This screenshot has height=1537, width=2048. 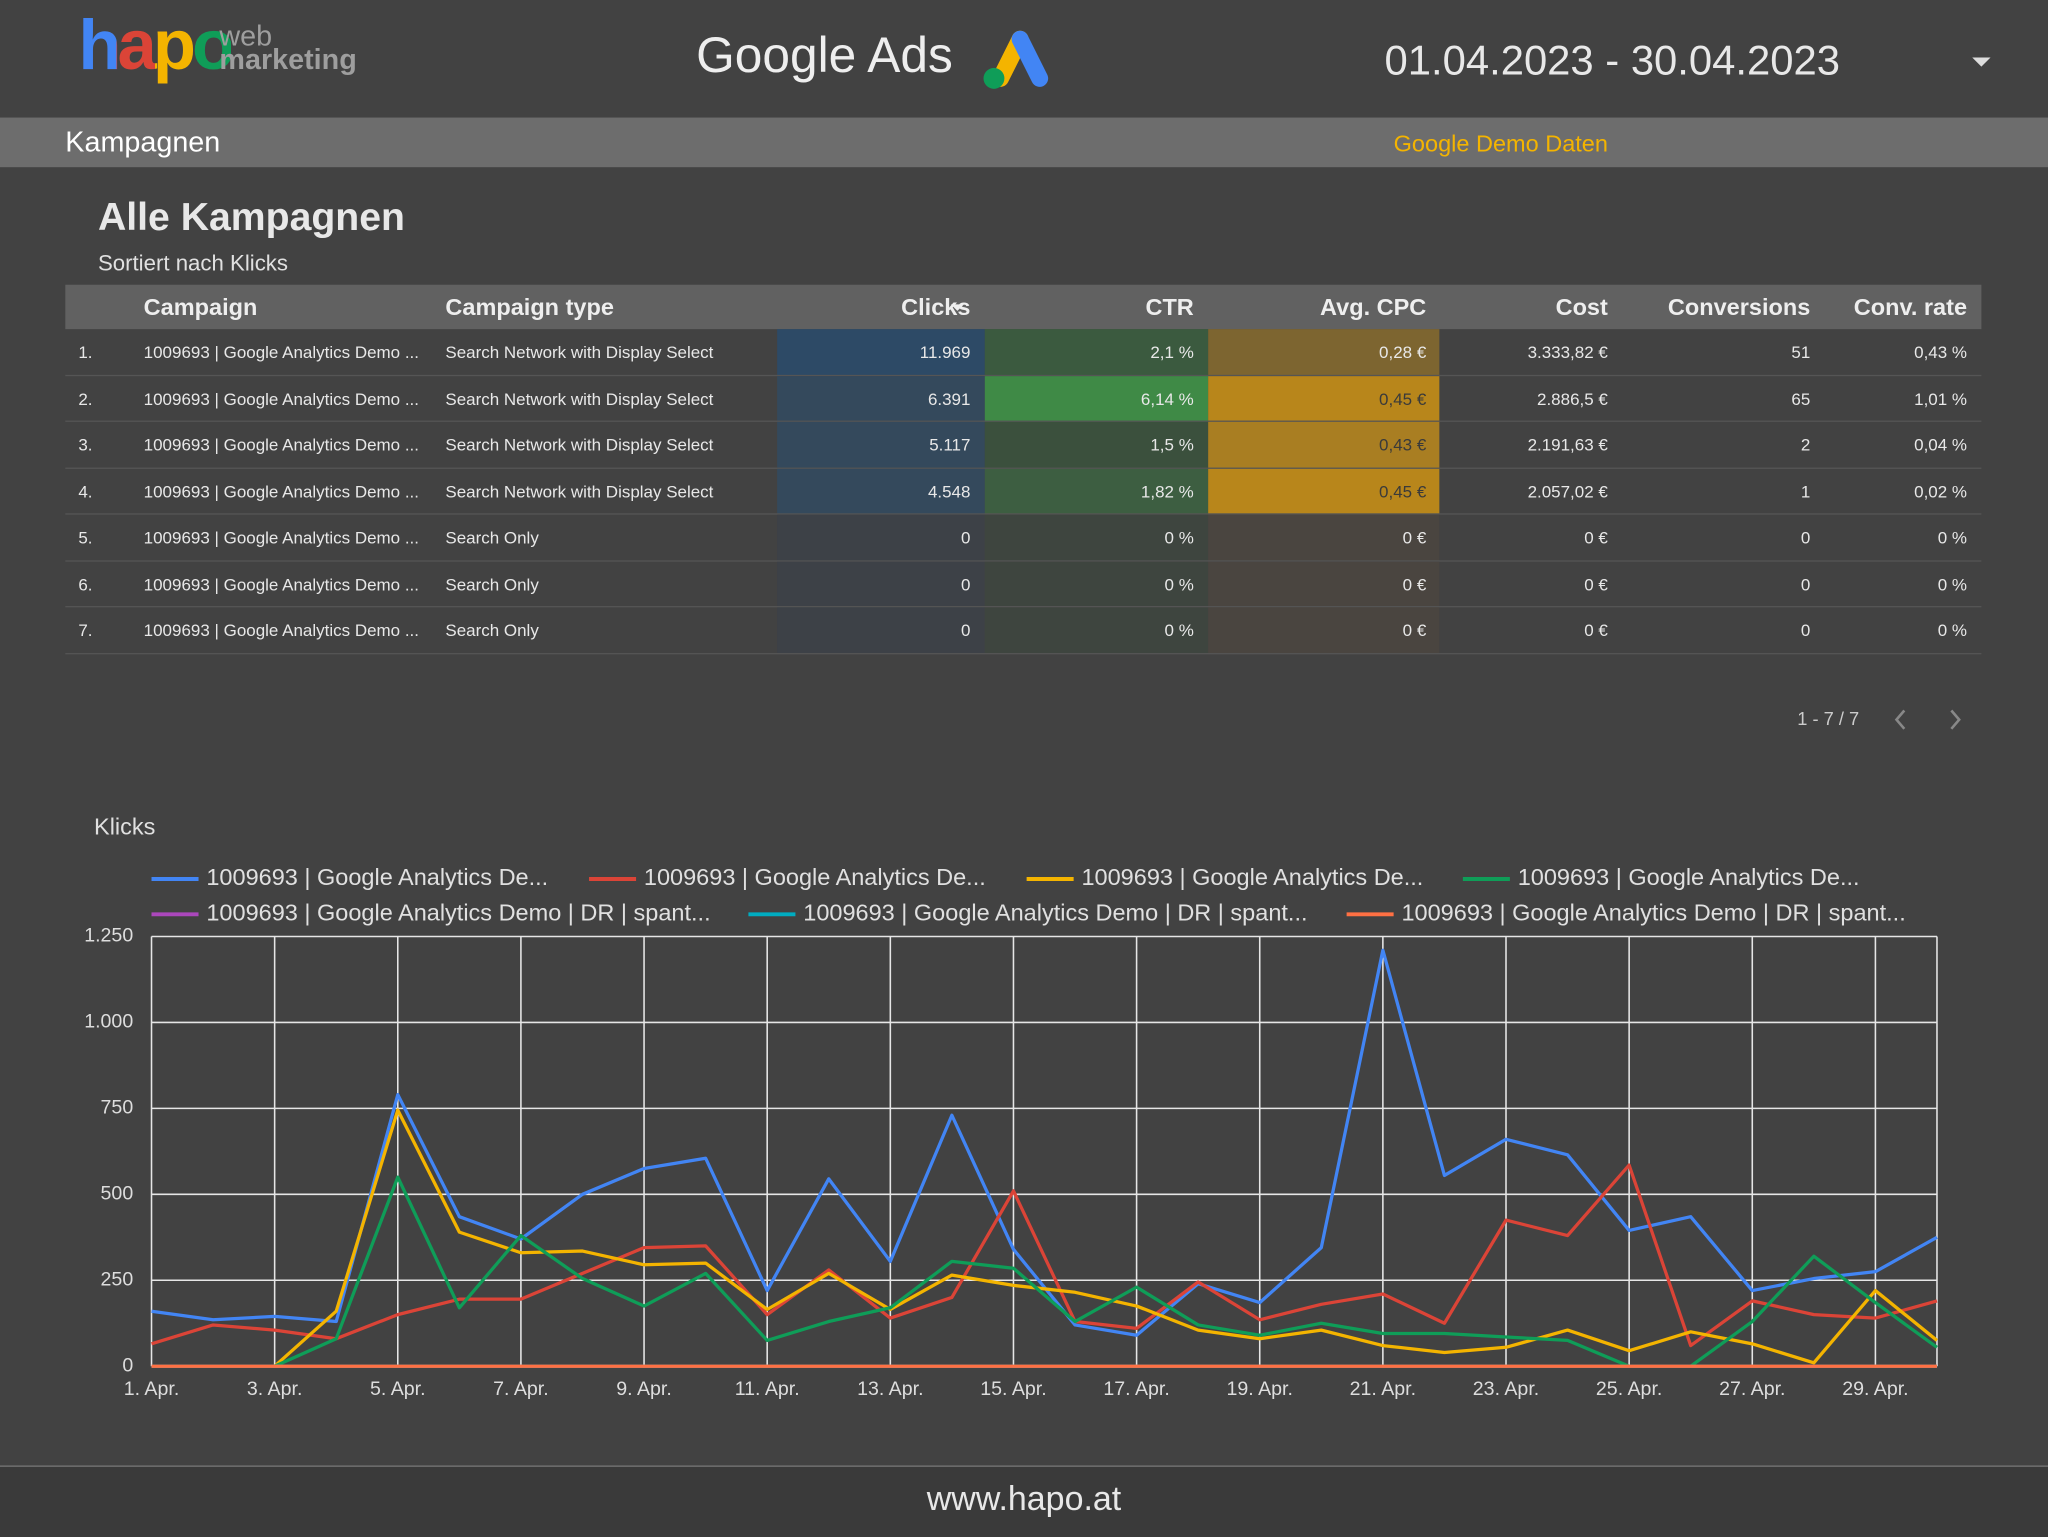 I want to click on column-header: Avg. CPC, so click(x=1373, y=306).